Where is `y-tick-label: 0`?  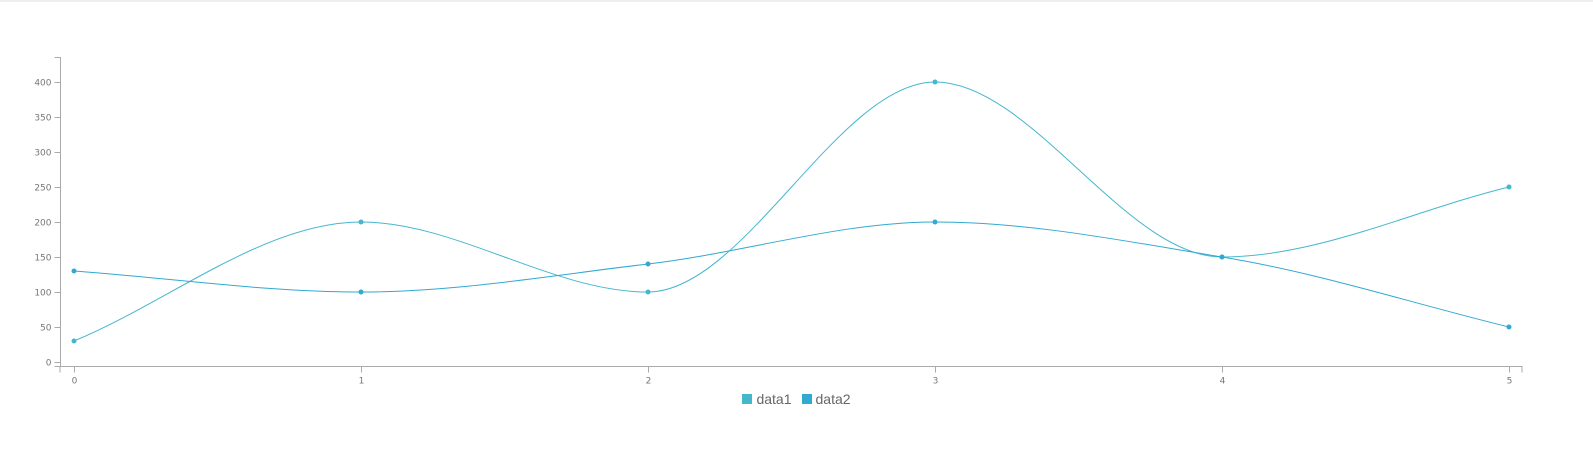
y-tick-label: 0 is located at coordinates (49, 364).